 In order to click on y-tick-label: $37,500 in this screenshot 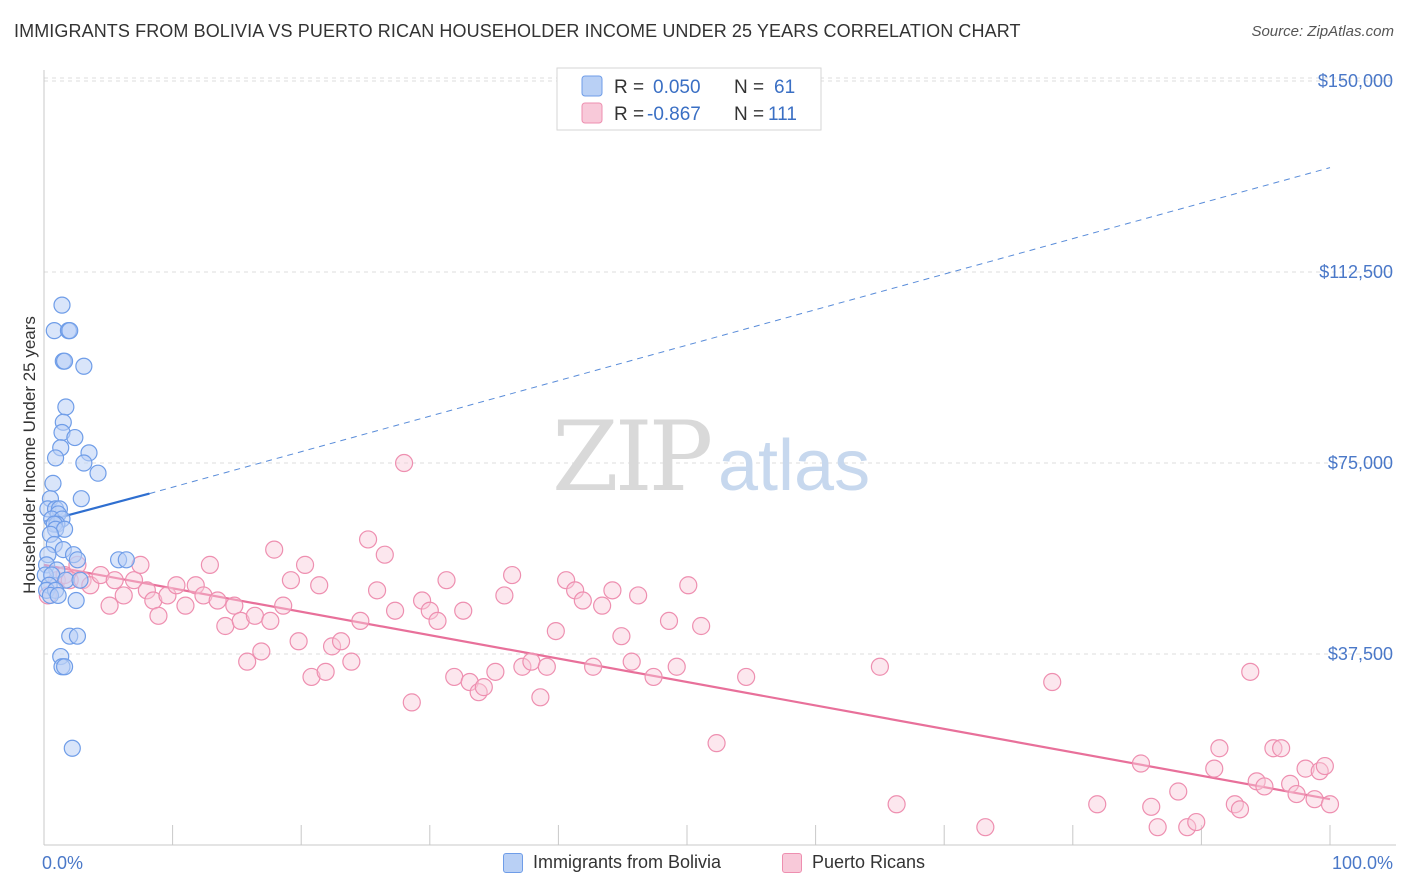, I will do `click(1360, 654)`.